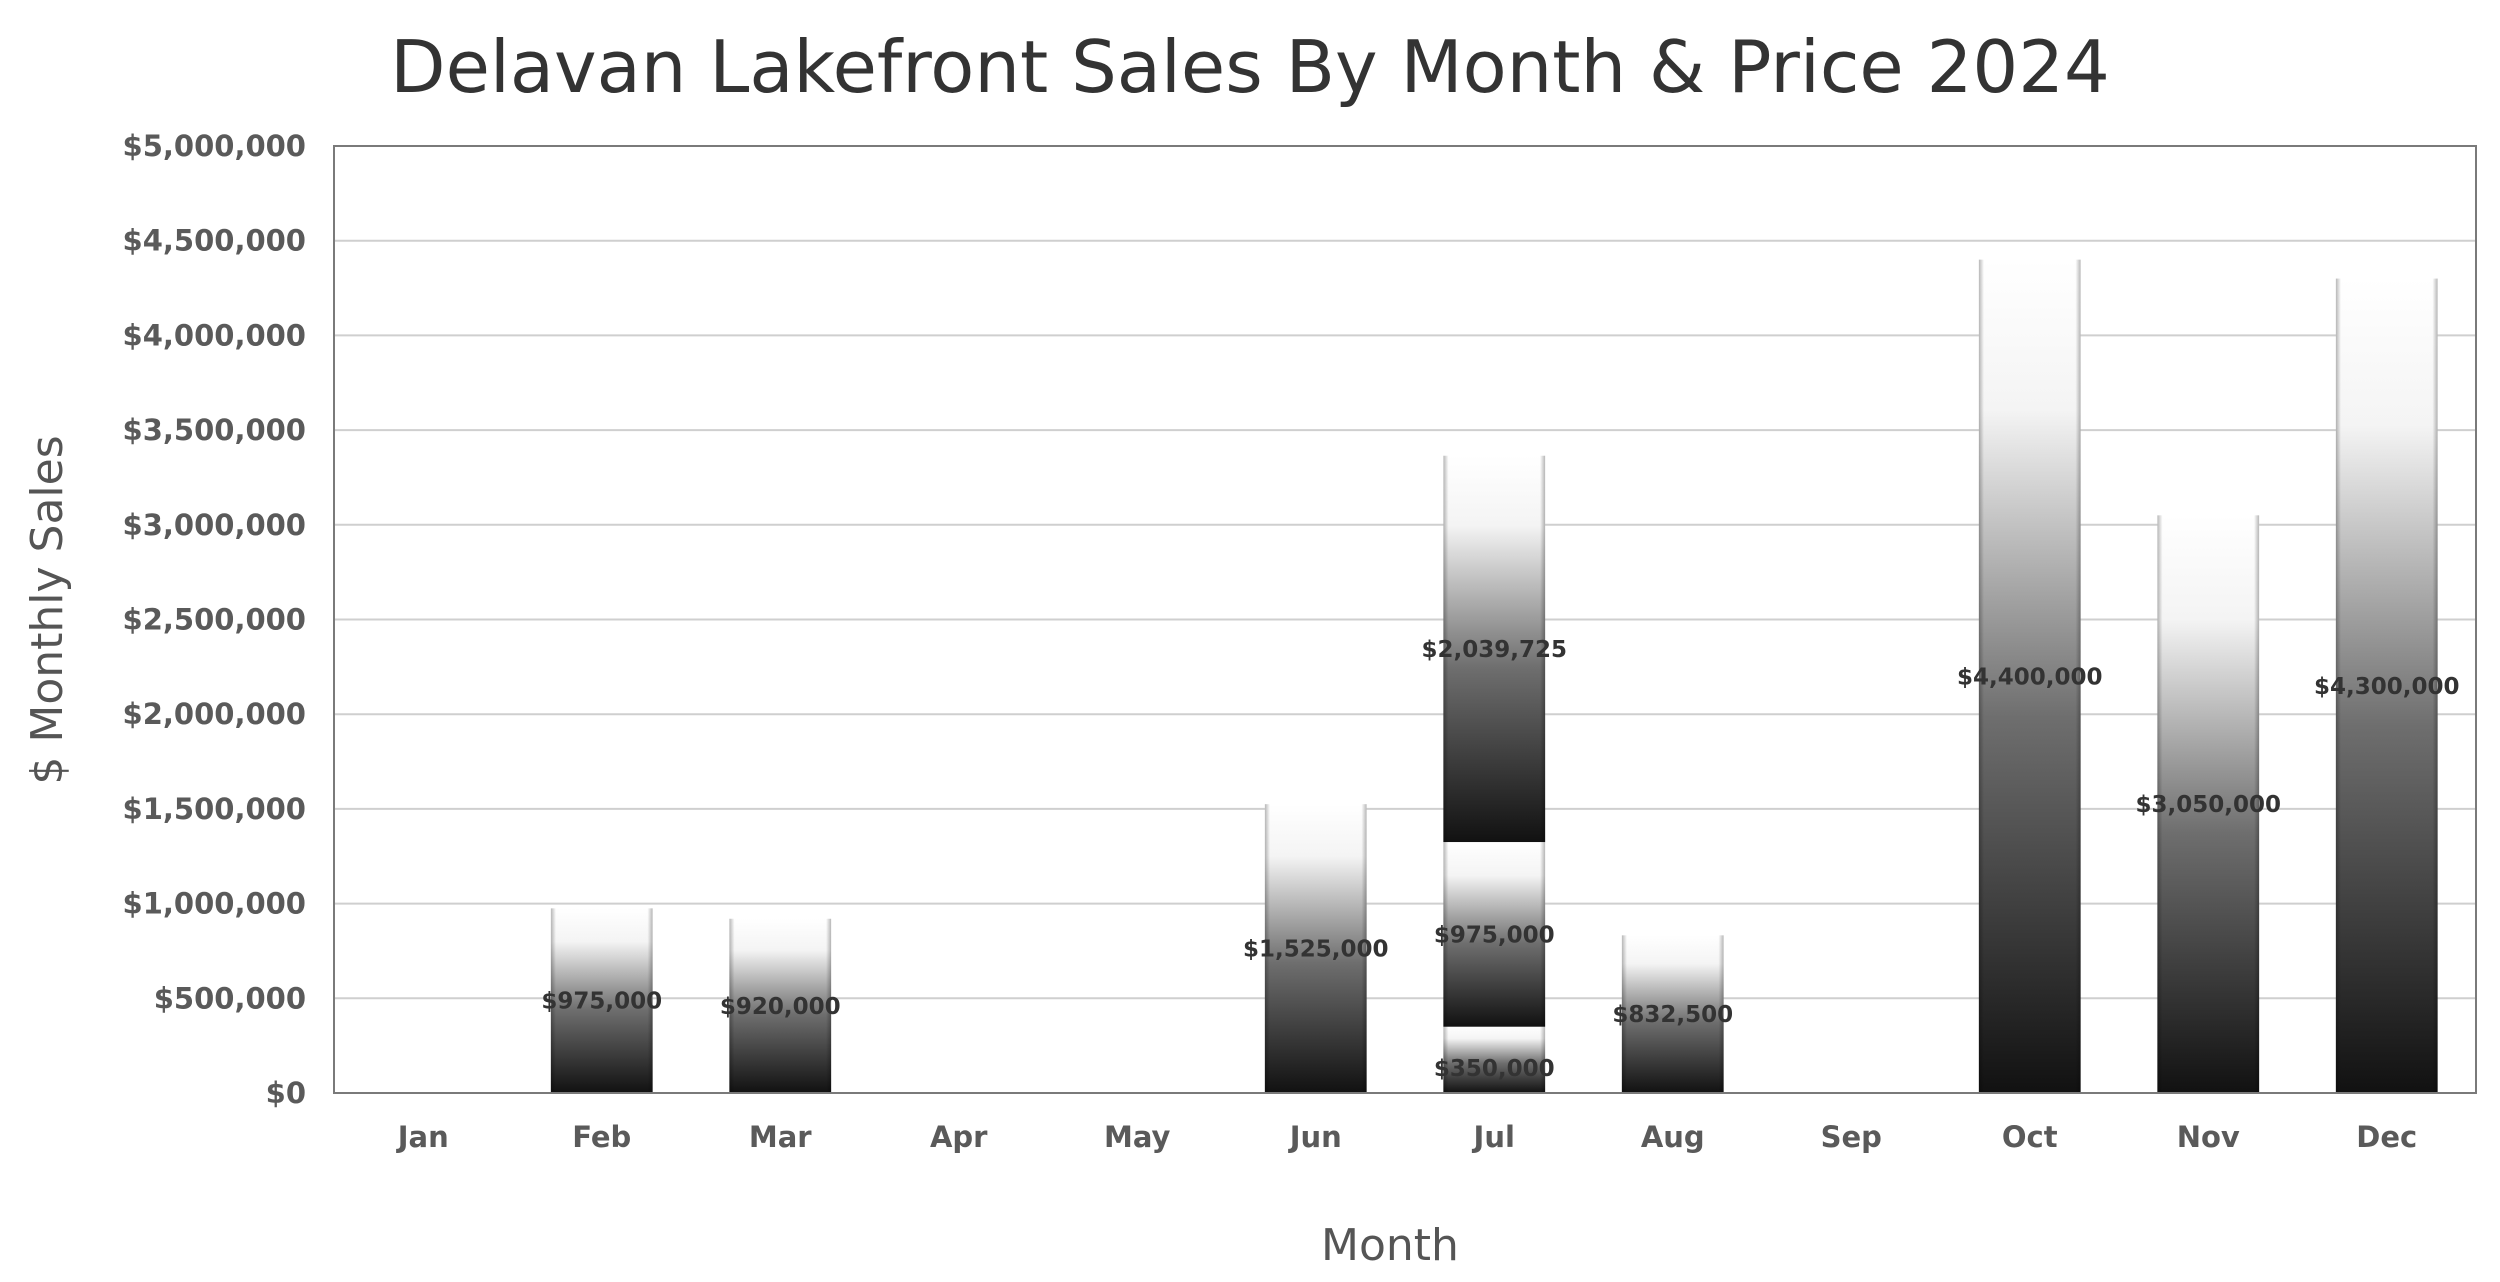  What do you see at coordinates (2030, 1137) in the screenshot?
I see `x-tick-label: Oct` at bounding box center [2030, 1137].